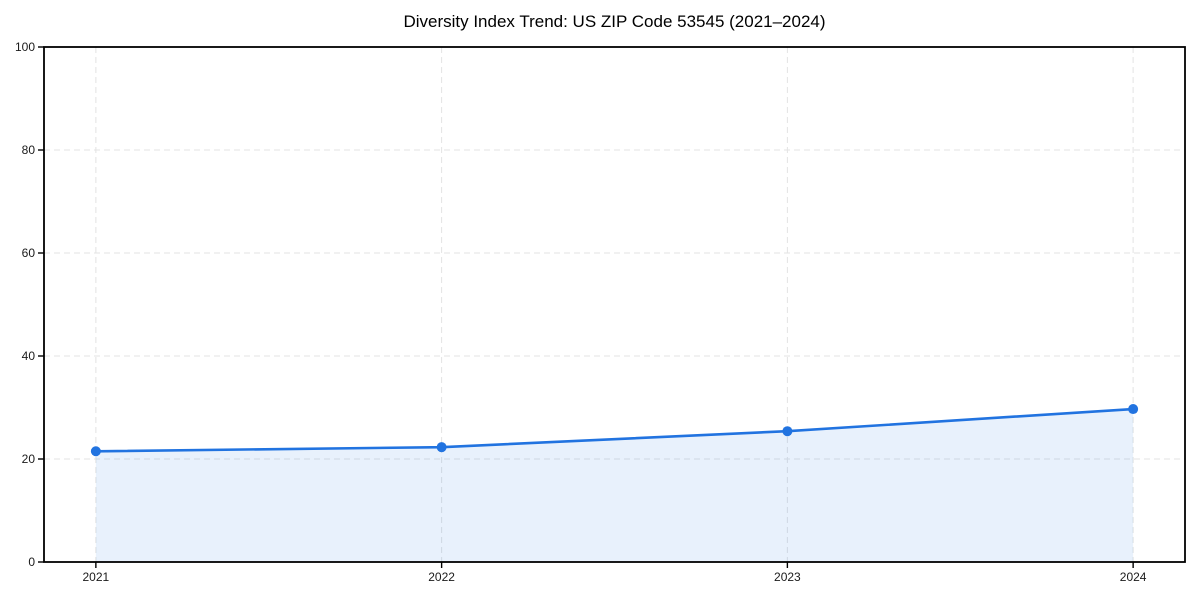  What do you see at coordinates (441, 447) in the screenshot?
I see `data-point-2022` at bounding box center [441, 447].